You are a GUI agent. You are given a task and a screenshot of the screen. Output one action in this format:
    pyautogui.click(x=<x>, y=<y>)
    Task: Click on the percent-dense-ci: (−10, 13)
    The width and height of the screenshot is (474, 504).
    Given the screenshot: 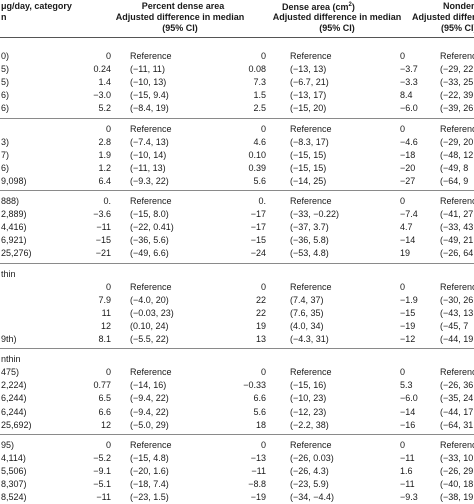 What is the action you would take?
    pyautogui.click(x=148, y=82)
    